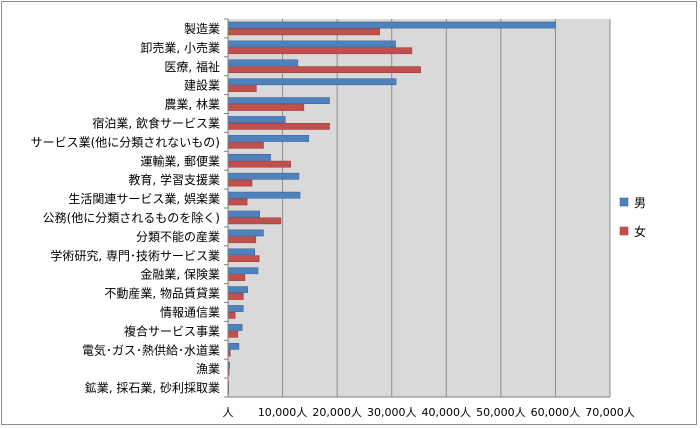 This screenshot has width=700, height=428. I want to click on x-tick-label: 40,000人, so click(447, 412).